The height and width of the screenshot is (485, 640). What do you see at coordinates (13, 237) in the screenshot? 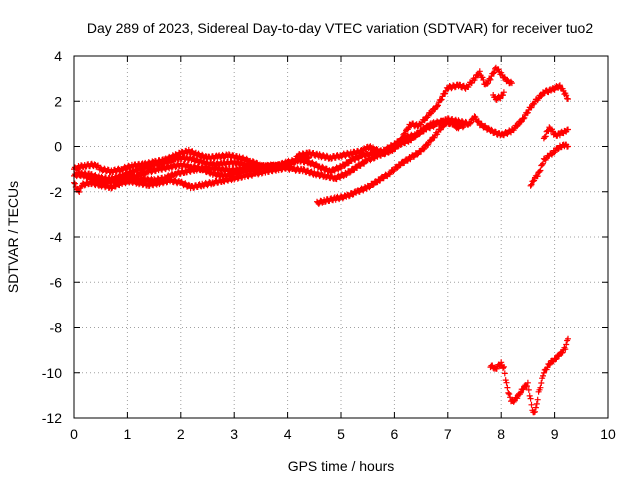
I see `y-axis-label: SDTVAR / TECUs` at bounding box center [13, 237].